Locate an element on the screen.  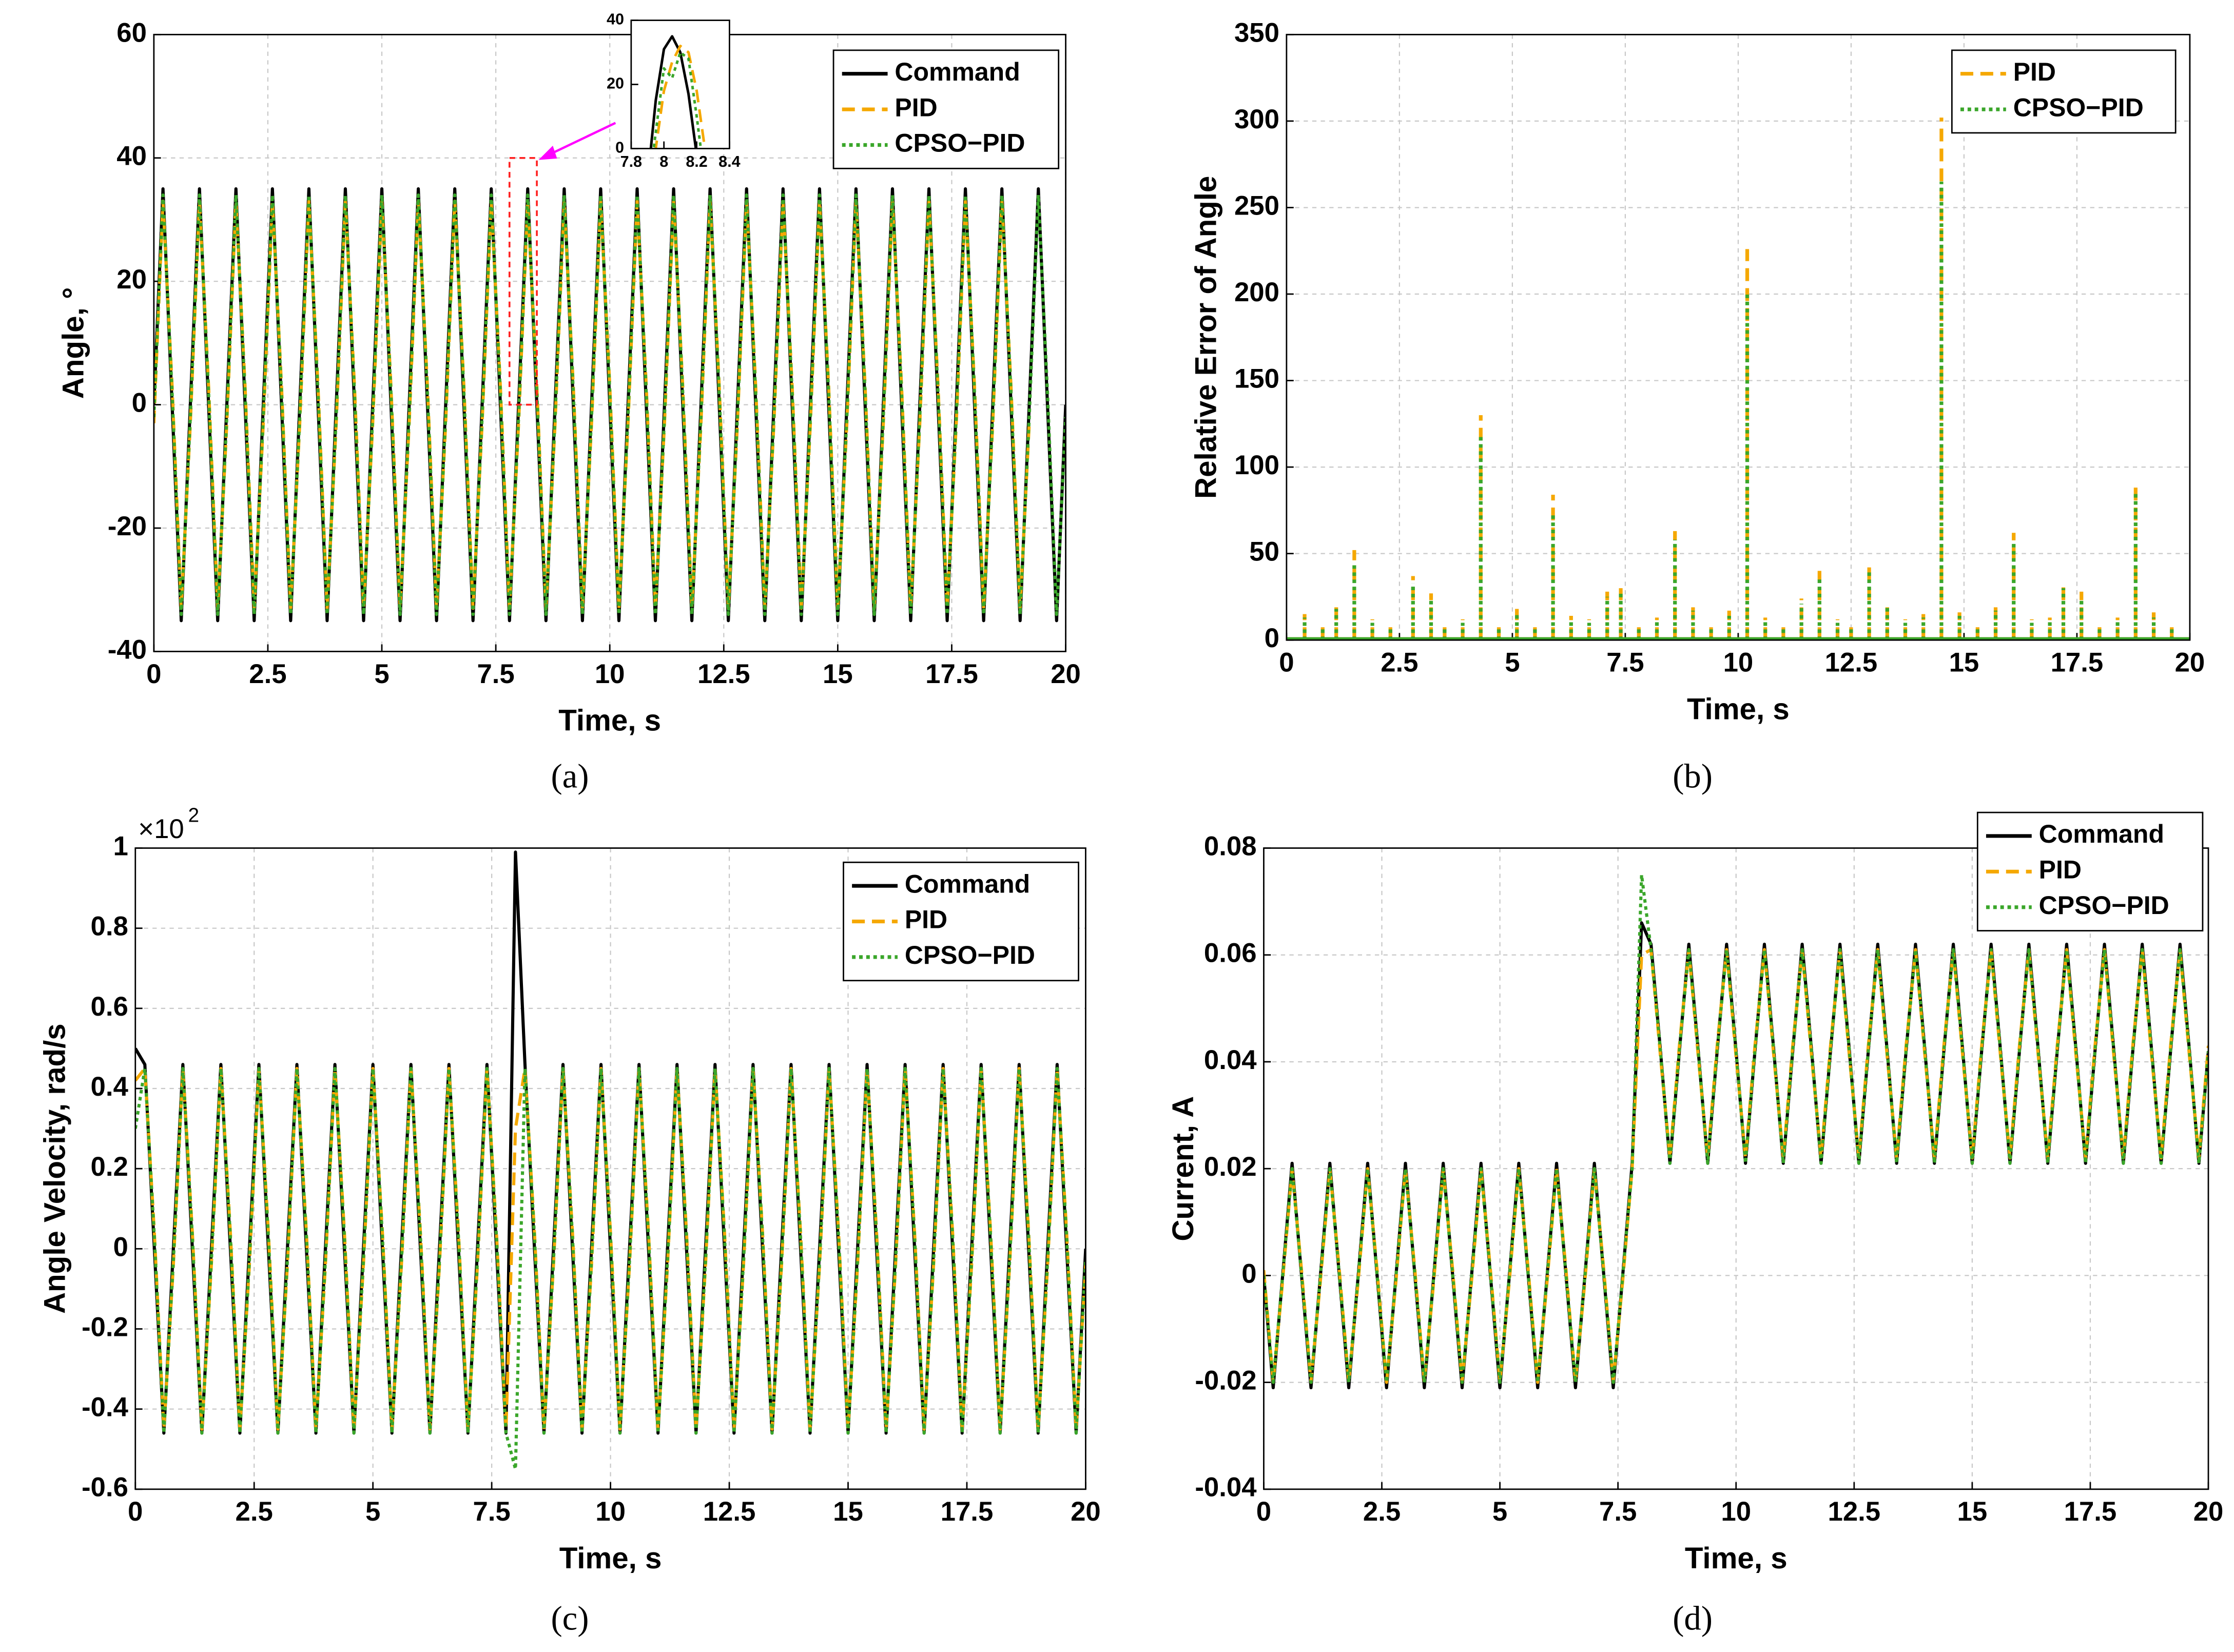
y-tick-label: 0.06 is located at coordinates (1230, 953).